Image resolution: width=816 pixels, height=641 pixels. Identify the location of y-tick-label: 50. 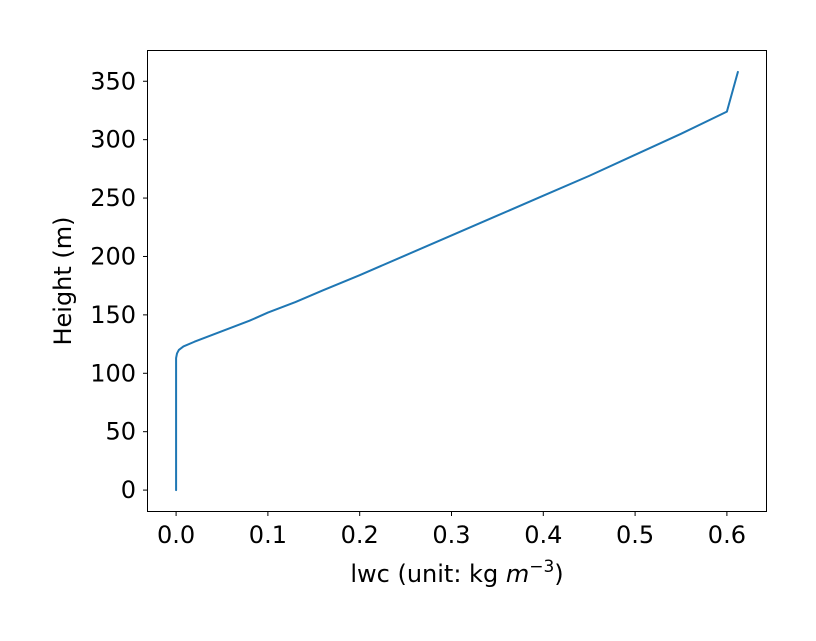
(120, 432).